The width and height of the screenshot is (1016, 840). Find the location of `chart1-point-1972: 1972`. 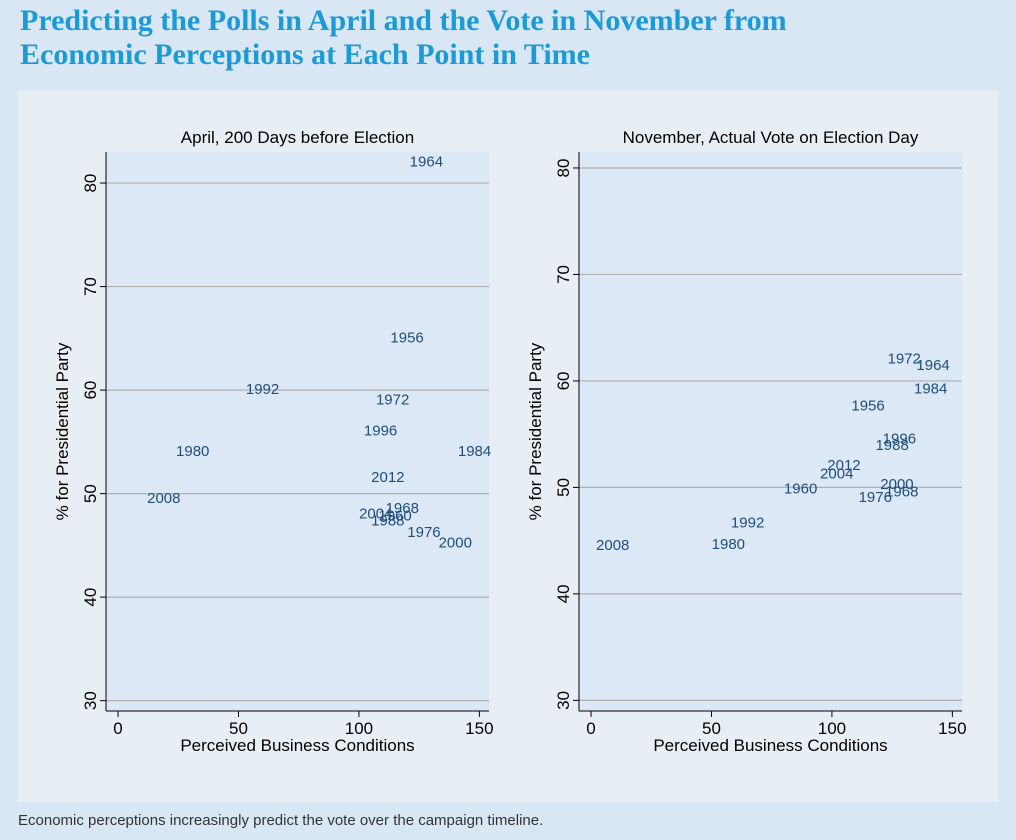

chart1-point-1972: 1972 is located at coordinates (392, 399).